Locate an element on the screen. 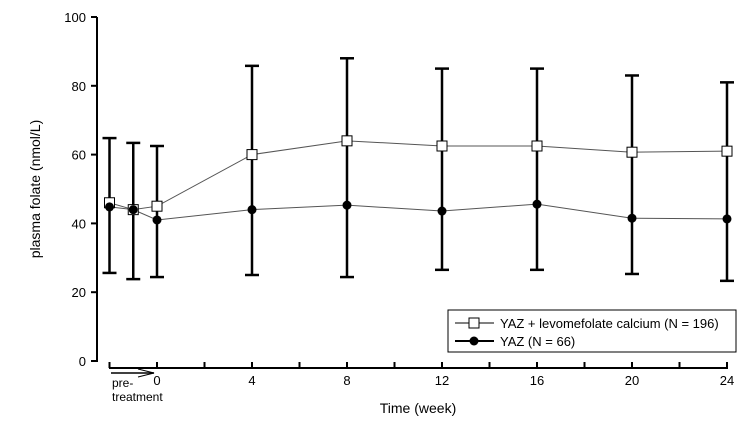 This screenshot has height=429, width=749. legend-square-marker is located at coordinates (474, 323).